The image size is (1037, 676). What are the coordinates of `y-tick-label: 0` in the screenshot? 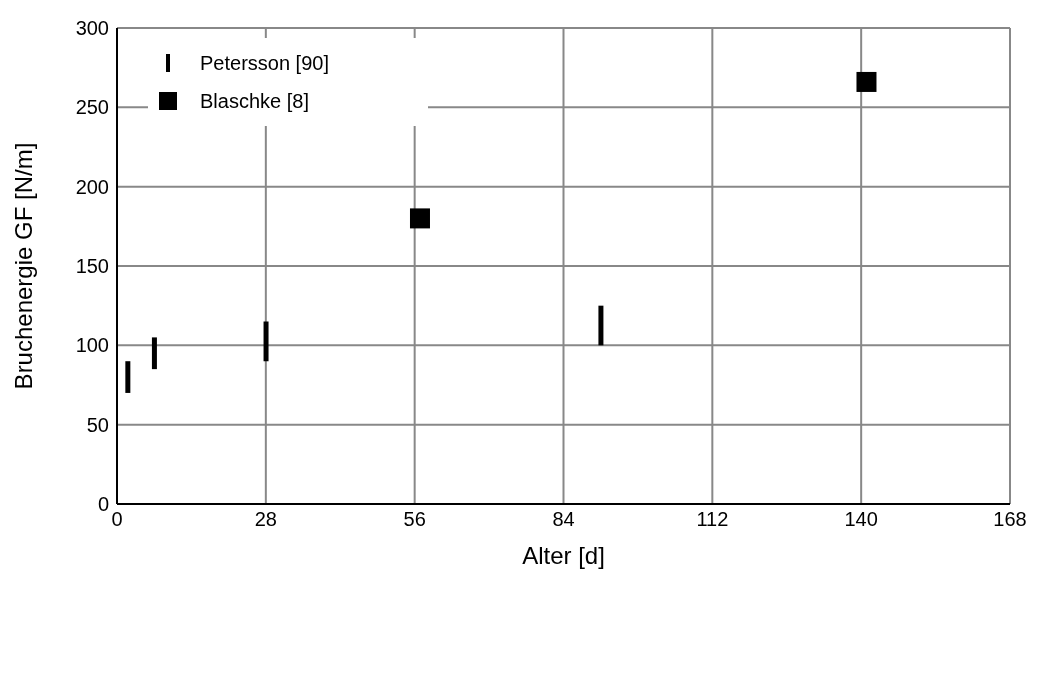 It's located at (103, 504).